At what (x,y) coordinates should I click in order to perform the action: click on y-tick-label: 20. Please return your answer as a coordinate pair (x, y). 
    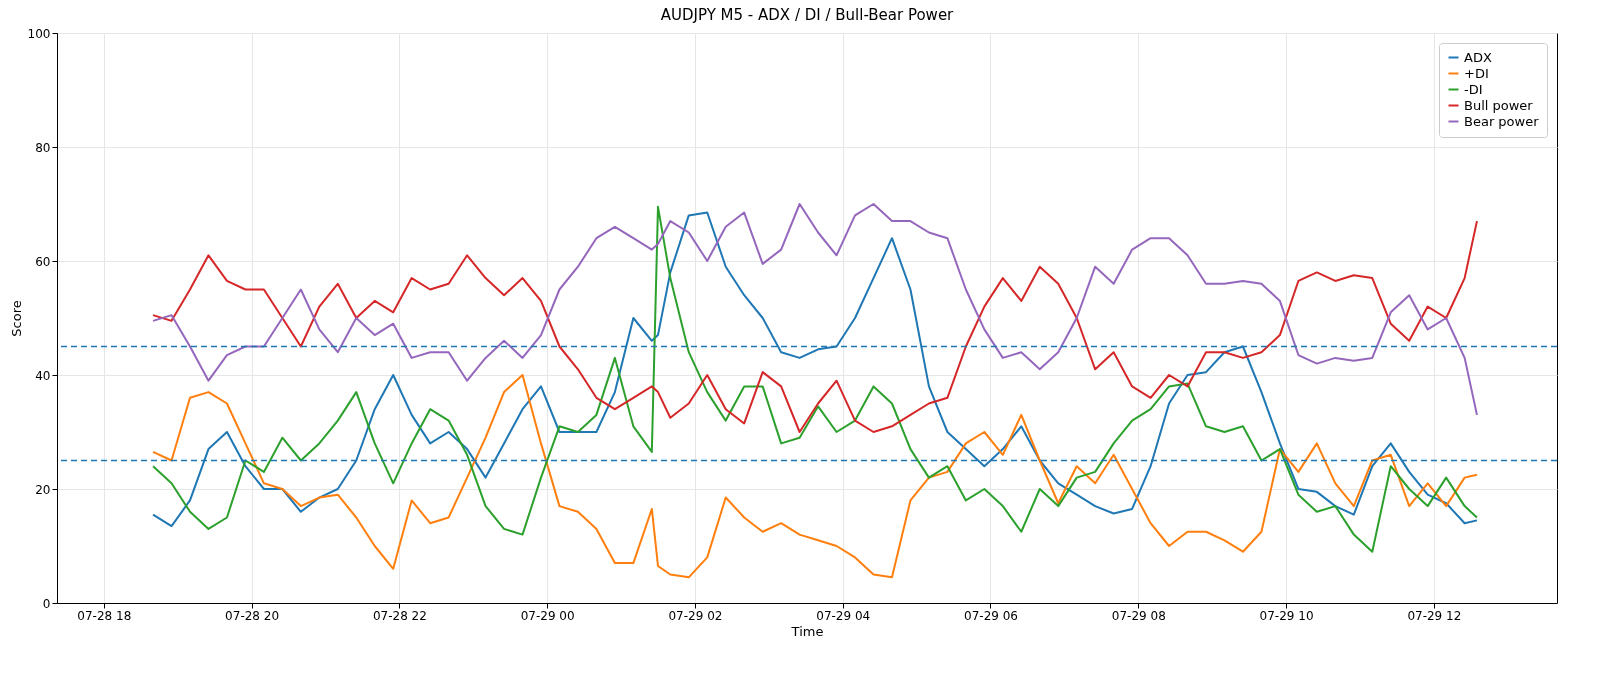
    Looking at the image, I should click on (43, 489).